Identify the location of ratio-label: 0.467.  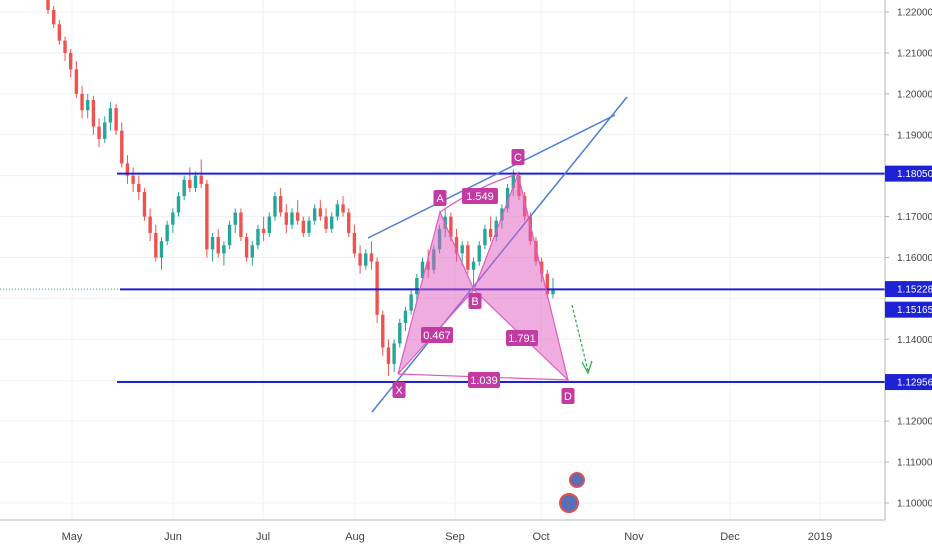
(437, 335).